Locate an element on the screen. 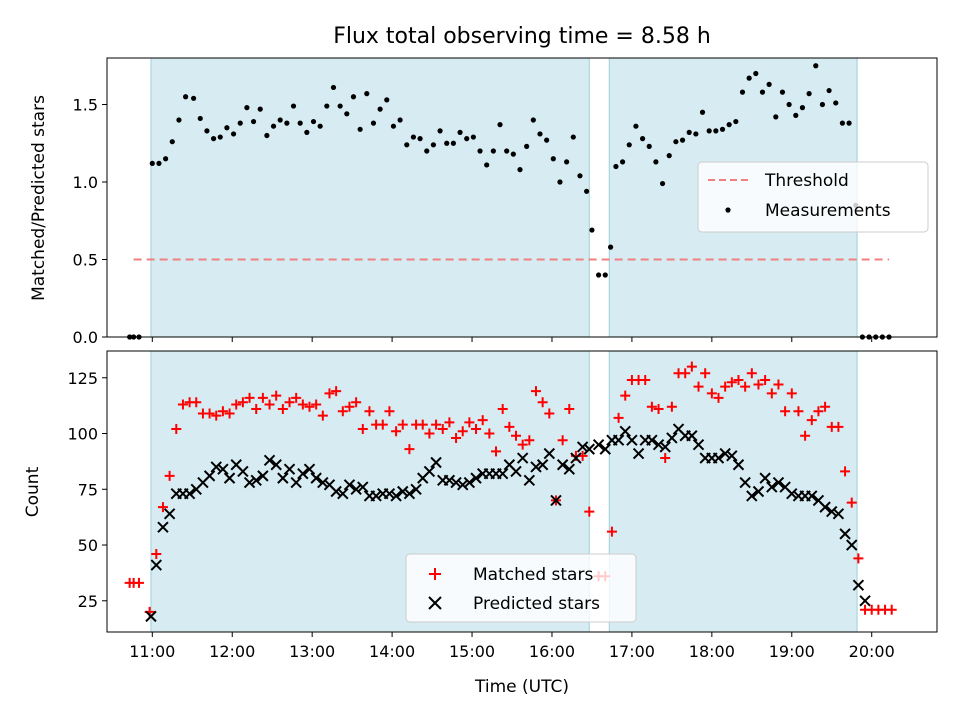 The height and width of the screenshot is (720, 960). x-tick-label: 19:00 is located at coordinates (792, 651).